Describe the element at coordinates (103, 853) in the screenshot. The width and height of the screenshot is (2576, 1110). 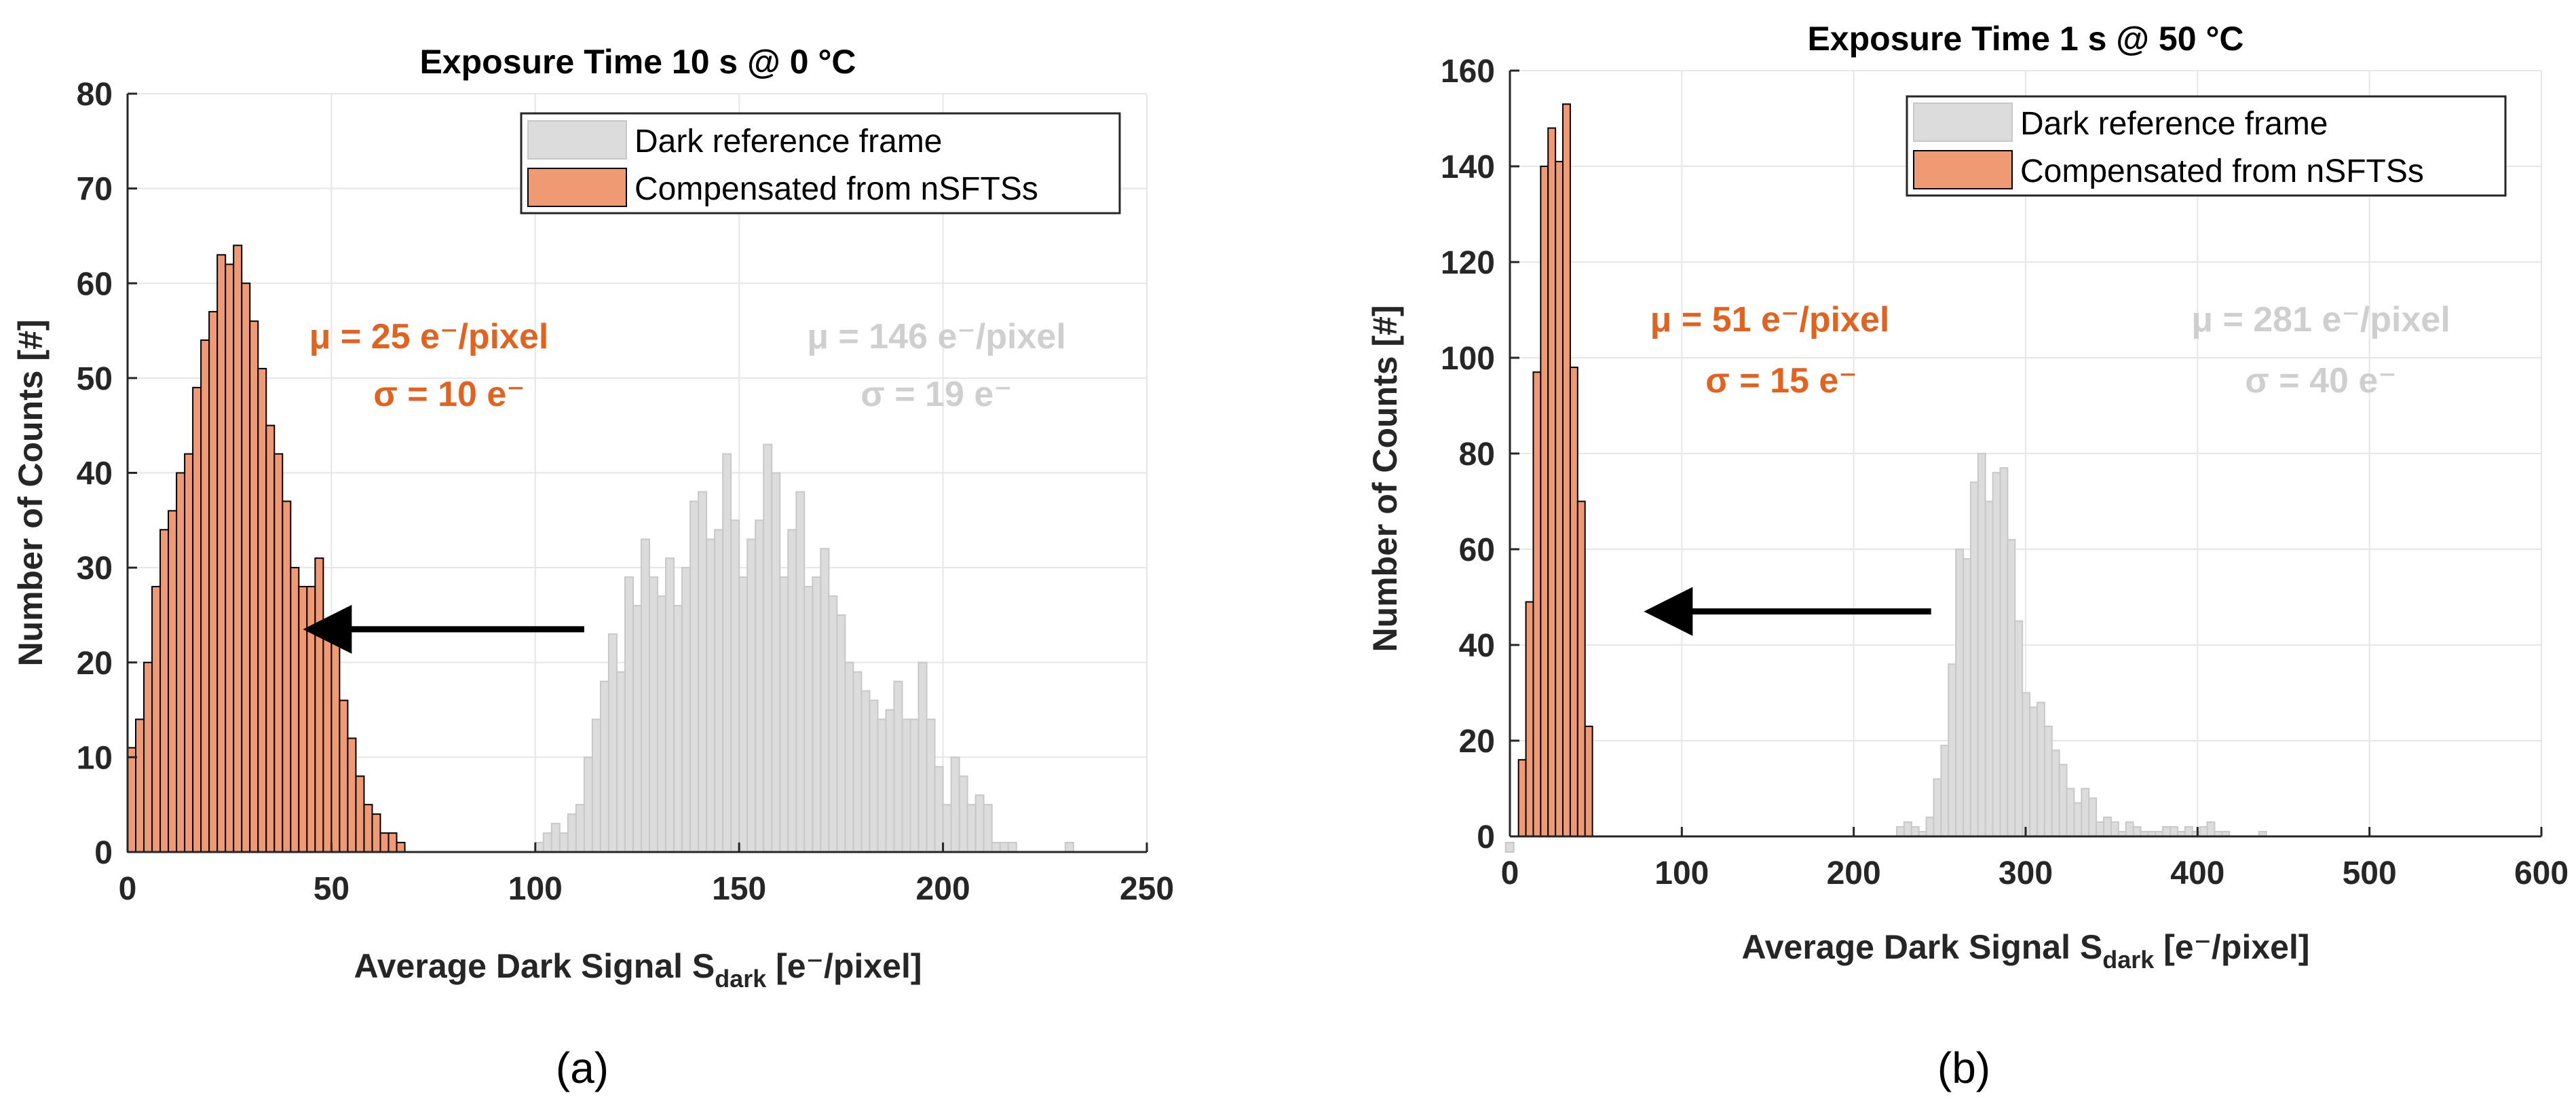
I see `panel-a-y-tick-label: 0` at that location.